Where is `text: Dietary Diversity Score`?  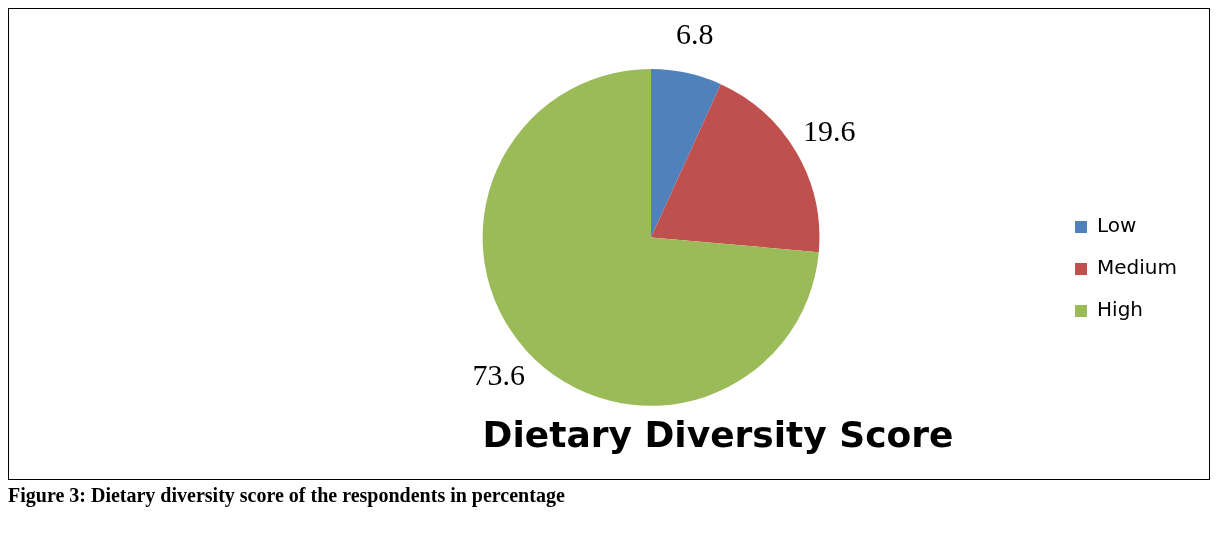
text: Dietary Diversity Score is located at coordinates (718, 434).